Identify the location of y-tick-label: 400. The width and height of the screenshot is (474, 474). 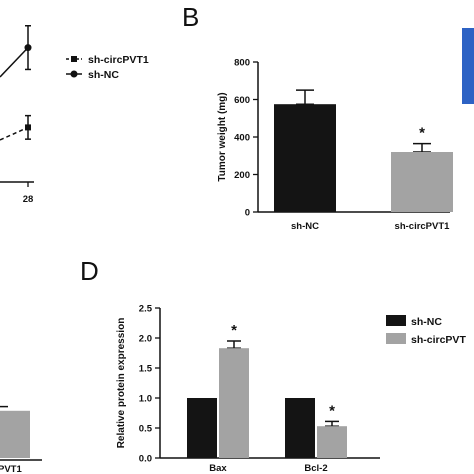
(242, 138).